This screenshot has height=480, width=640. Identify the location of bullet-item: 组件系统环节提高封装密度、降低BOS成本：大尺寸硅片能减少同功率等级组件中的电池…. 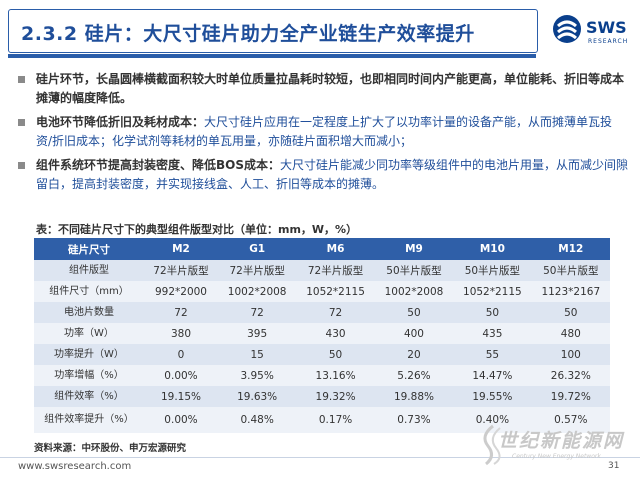
(323, 175).